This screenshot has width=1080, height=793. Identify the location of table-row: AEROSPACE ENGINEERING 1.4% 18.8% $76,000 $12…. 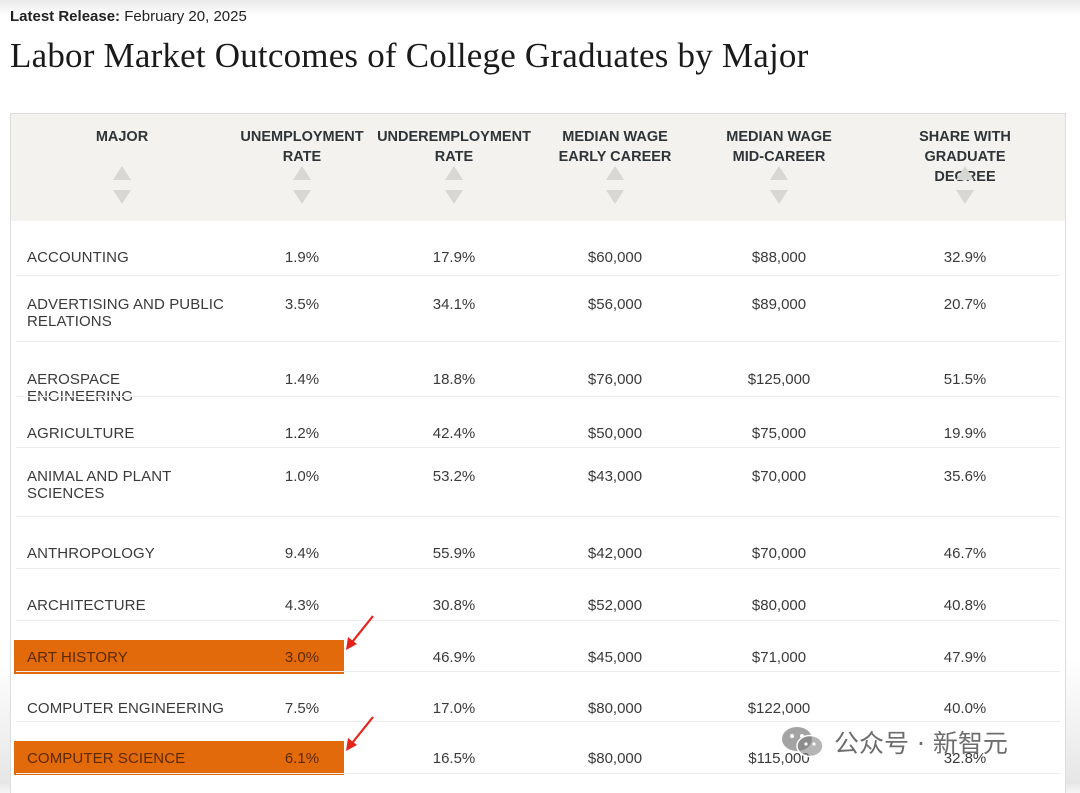
(538, 373).